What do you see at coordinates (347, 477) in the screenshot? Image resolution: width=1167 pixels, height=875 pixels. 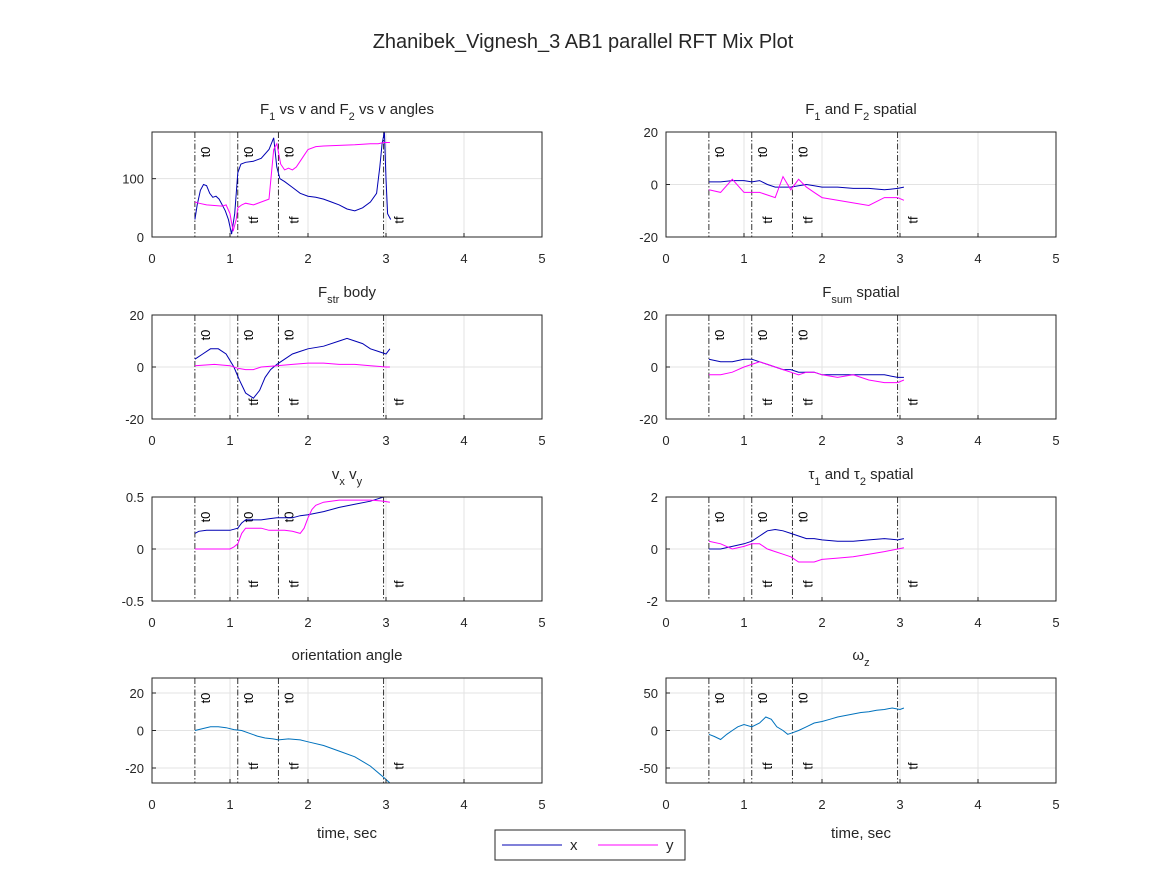 I see `subplot-title: vx vy` at bounding box center [347, 477].